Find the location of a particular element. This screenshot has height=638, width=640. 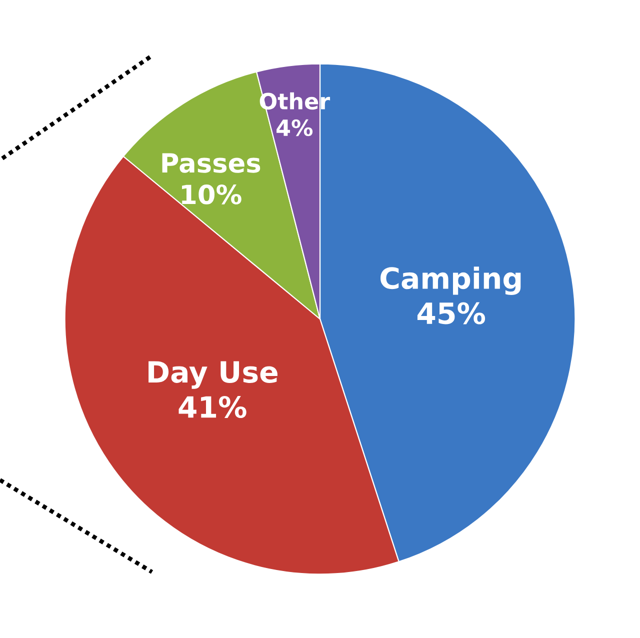

slice-label: Camping is located at coordinates (450, 281).